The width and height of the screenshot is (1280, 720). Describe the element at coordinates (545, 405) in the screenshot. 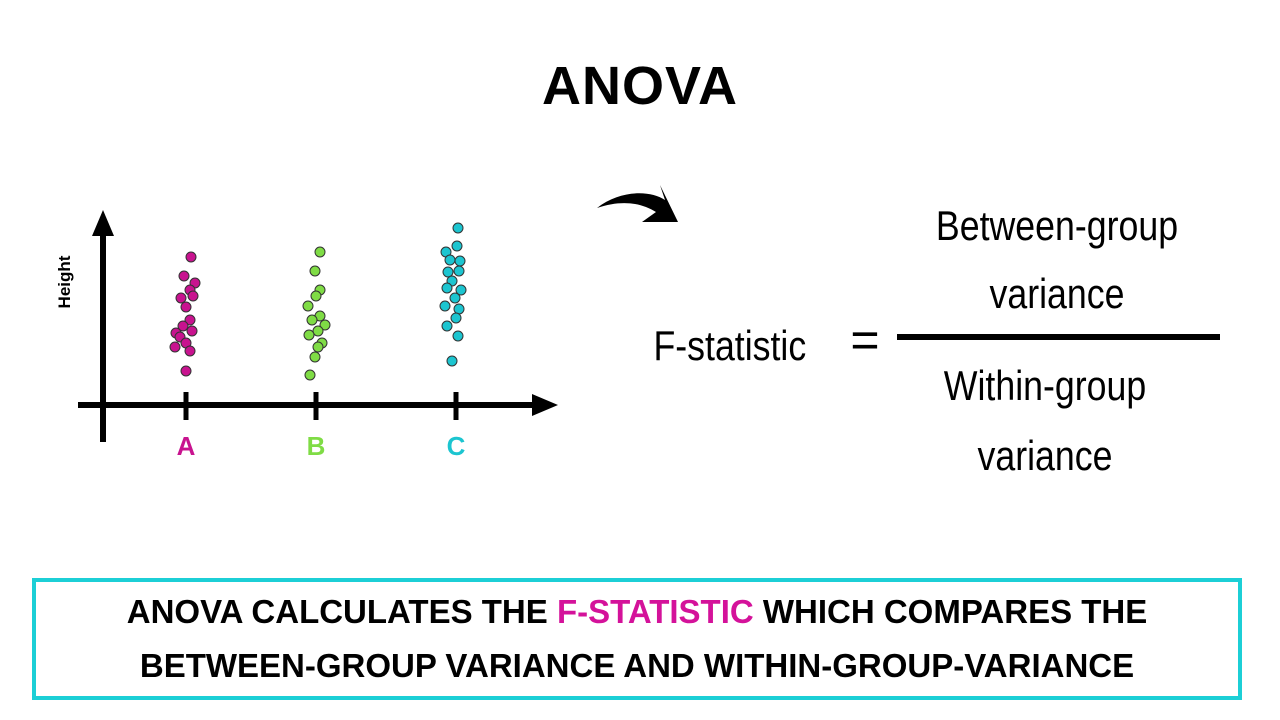

I see `x-arrow` at that location.